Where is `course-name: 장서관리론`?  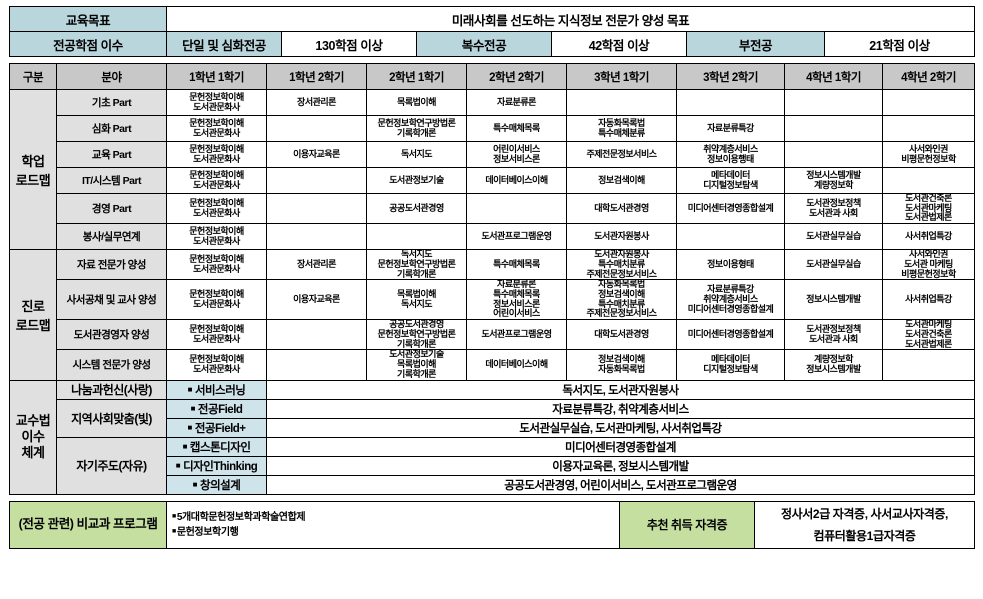 course-name: 장서관리론 is located at coordinates (316, 101).